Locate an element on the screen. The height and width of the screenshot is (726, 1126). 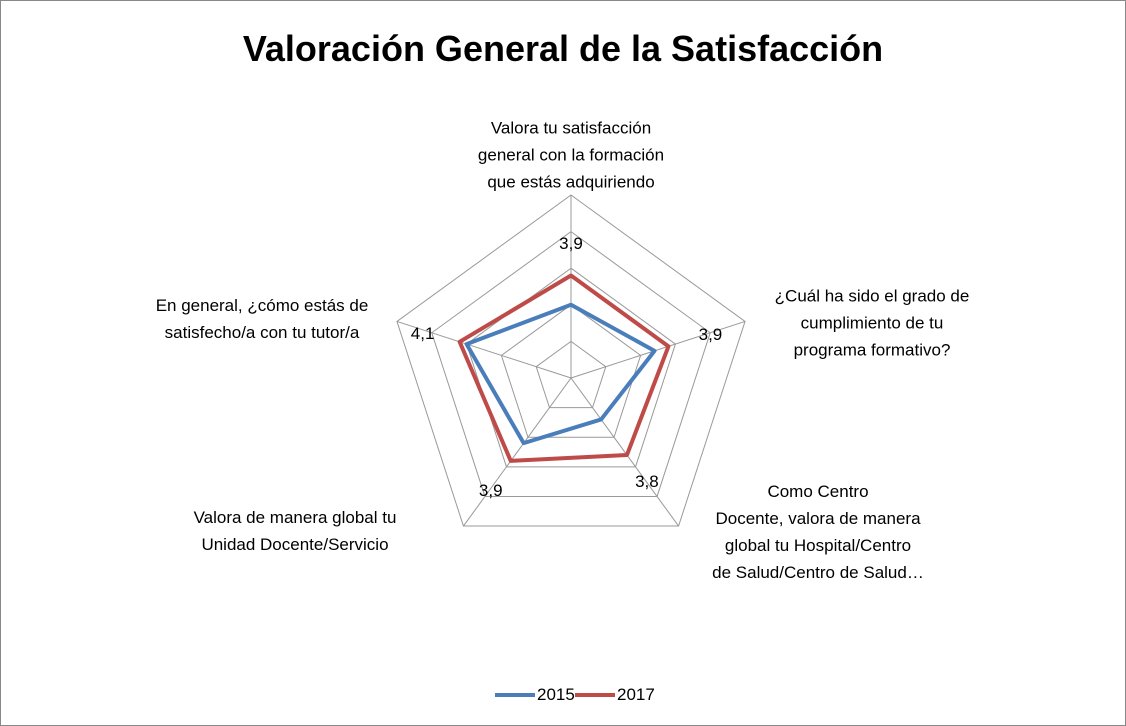
data-label: 4,1 is located at coordinates (422, 333).